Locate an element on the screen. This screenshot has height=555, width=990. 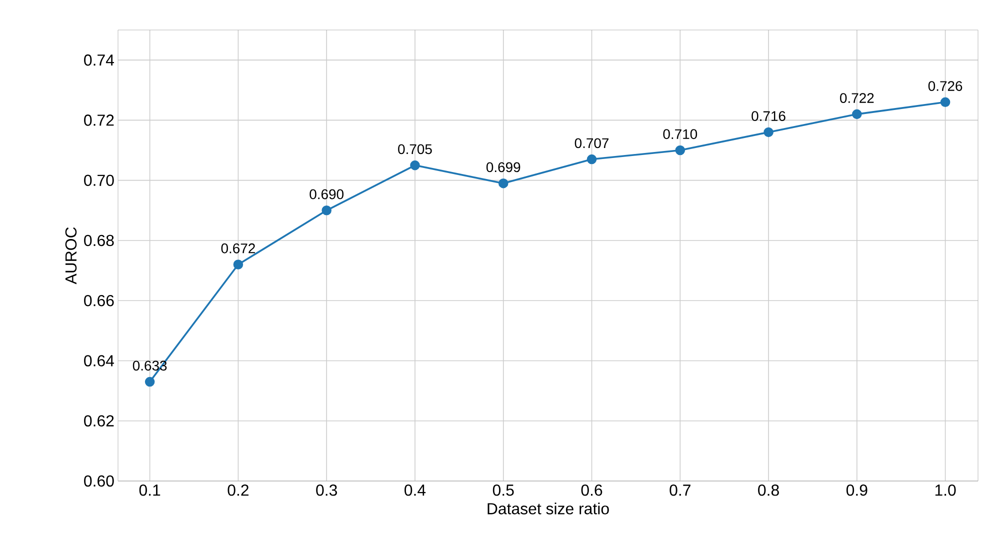
y-tick-label: 0.66 is located at coordinates (99, 300).